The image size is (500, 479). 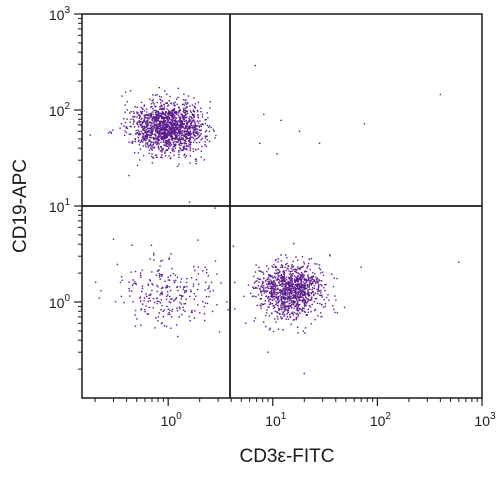 What do you see at coordinates (295, 413) in the screenshot?
I see `x-axis-ticks: 100 101 102 103` at bounding box center [295, 413].